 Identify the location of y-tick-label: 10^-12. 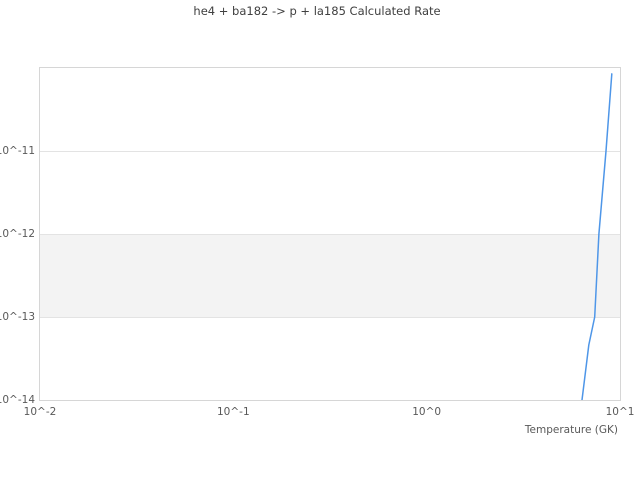
(17, 233).